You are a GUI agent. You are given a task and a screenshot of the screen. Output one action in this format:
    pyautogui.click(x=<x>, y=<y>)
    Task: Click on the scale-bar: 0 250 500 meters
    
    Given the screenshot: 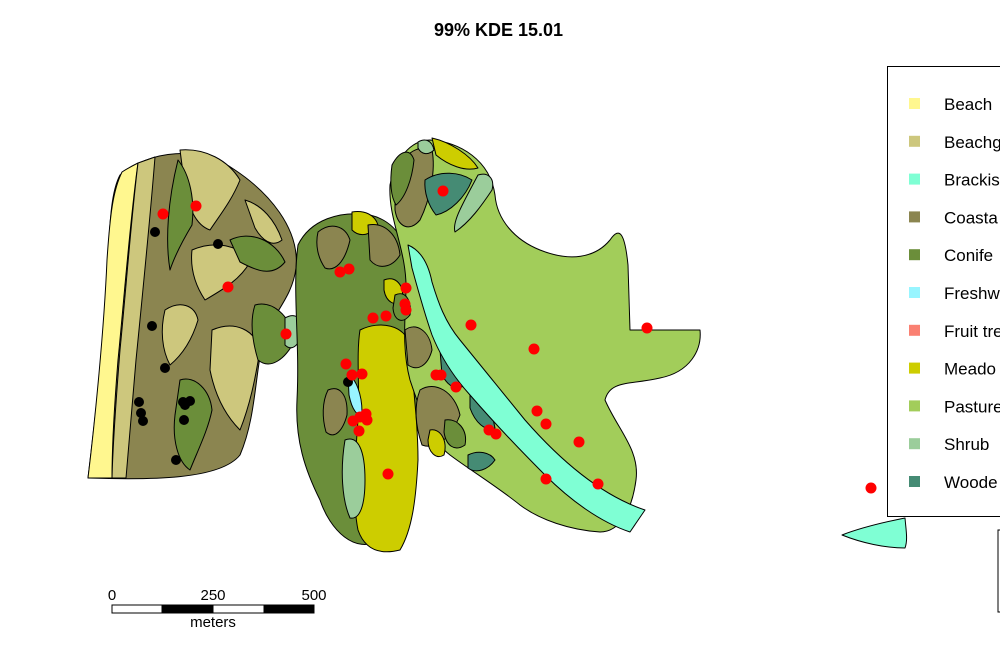 What is the action you would take?
    pyautogui.click(x=217, y=609)
    